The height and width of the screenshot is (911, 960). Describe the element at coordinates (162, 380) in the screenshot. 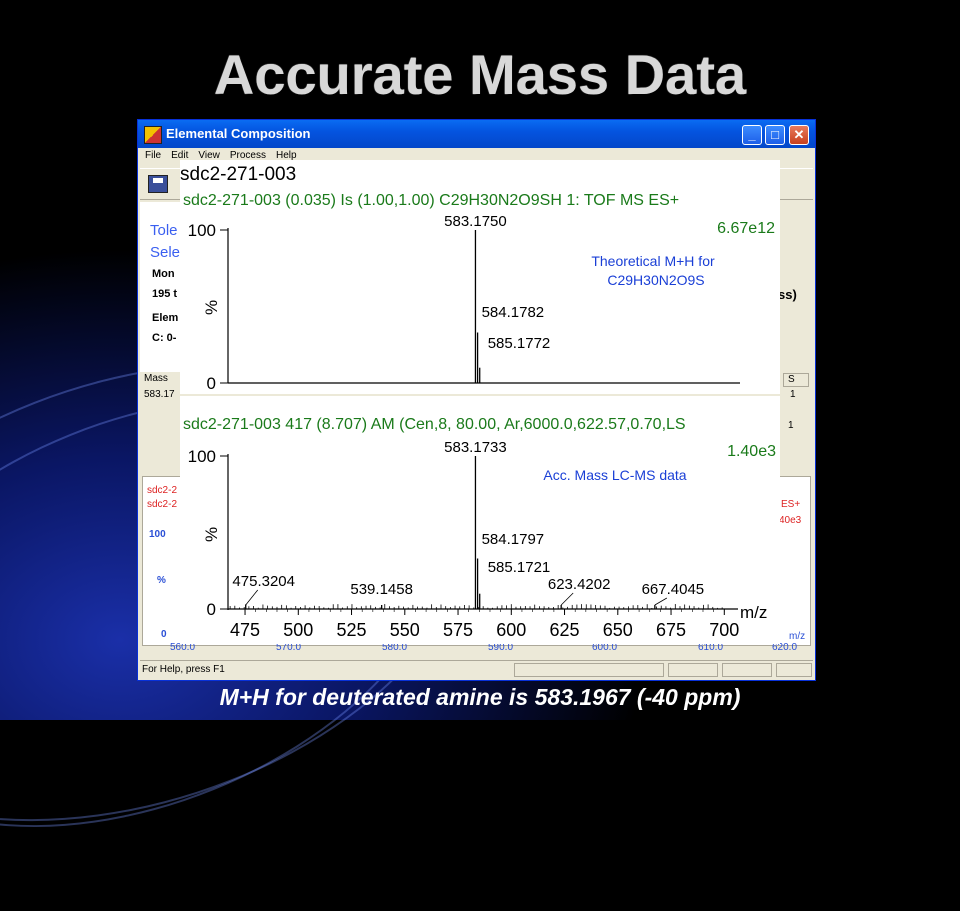

I see `column-header-mass: Mass` at that location.